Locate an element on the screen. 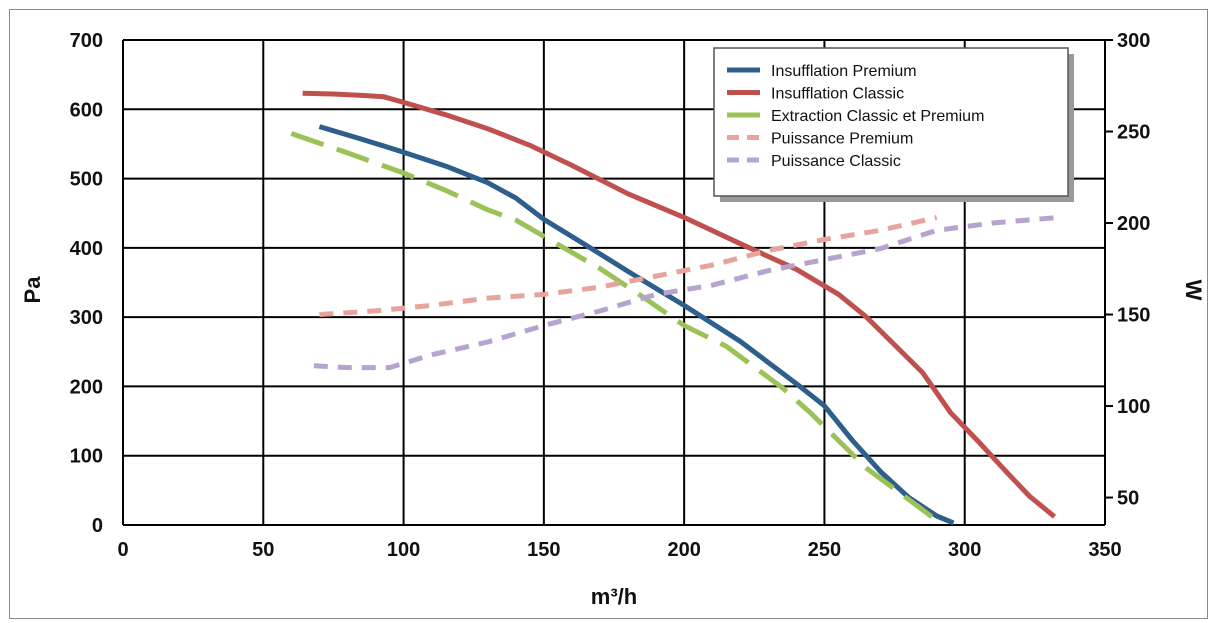 This screenshot has width=1215, height=623. x-axis-title: m³/h is located at coordinates (614, 596).